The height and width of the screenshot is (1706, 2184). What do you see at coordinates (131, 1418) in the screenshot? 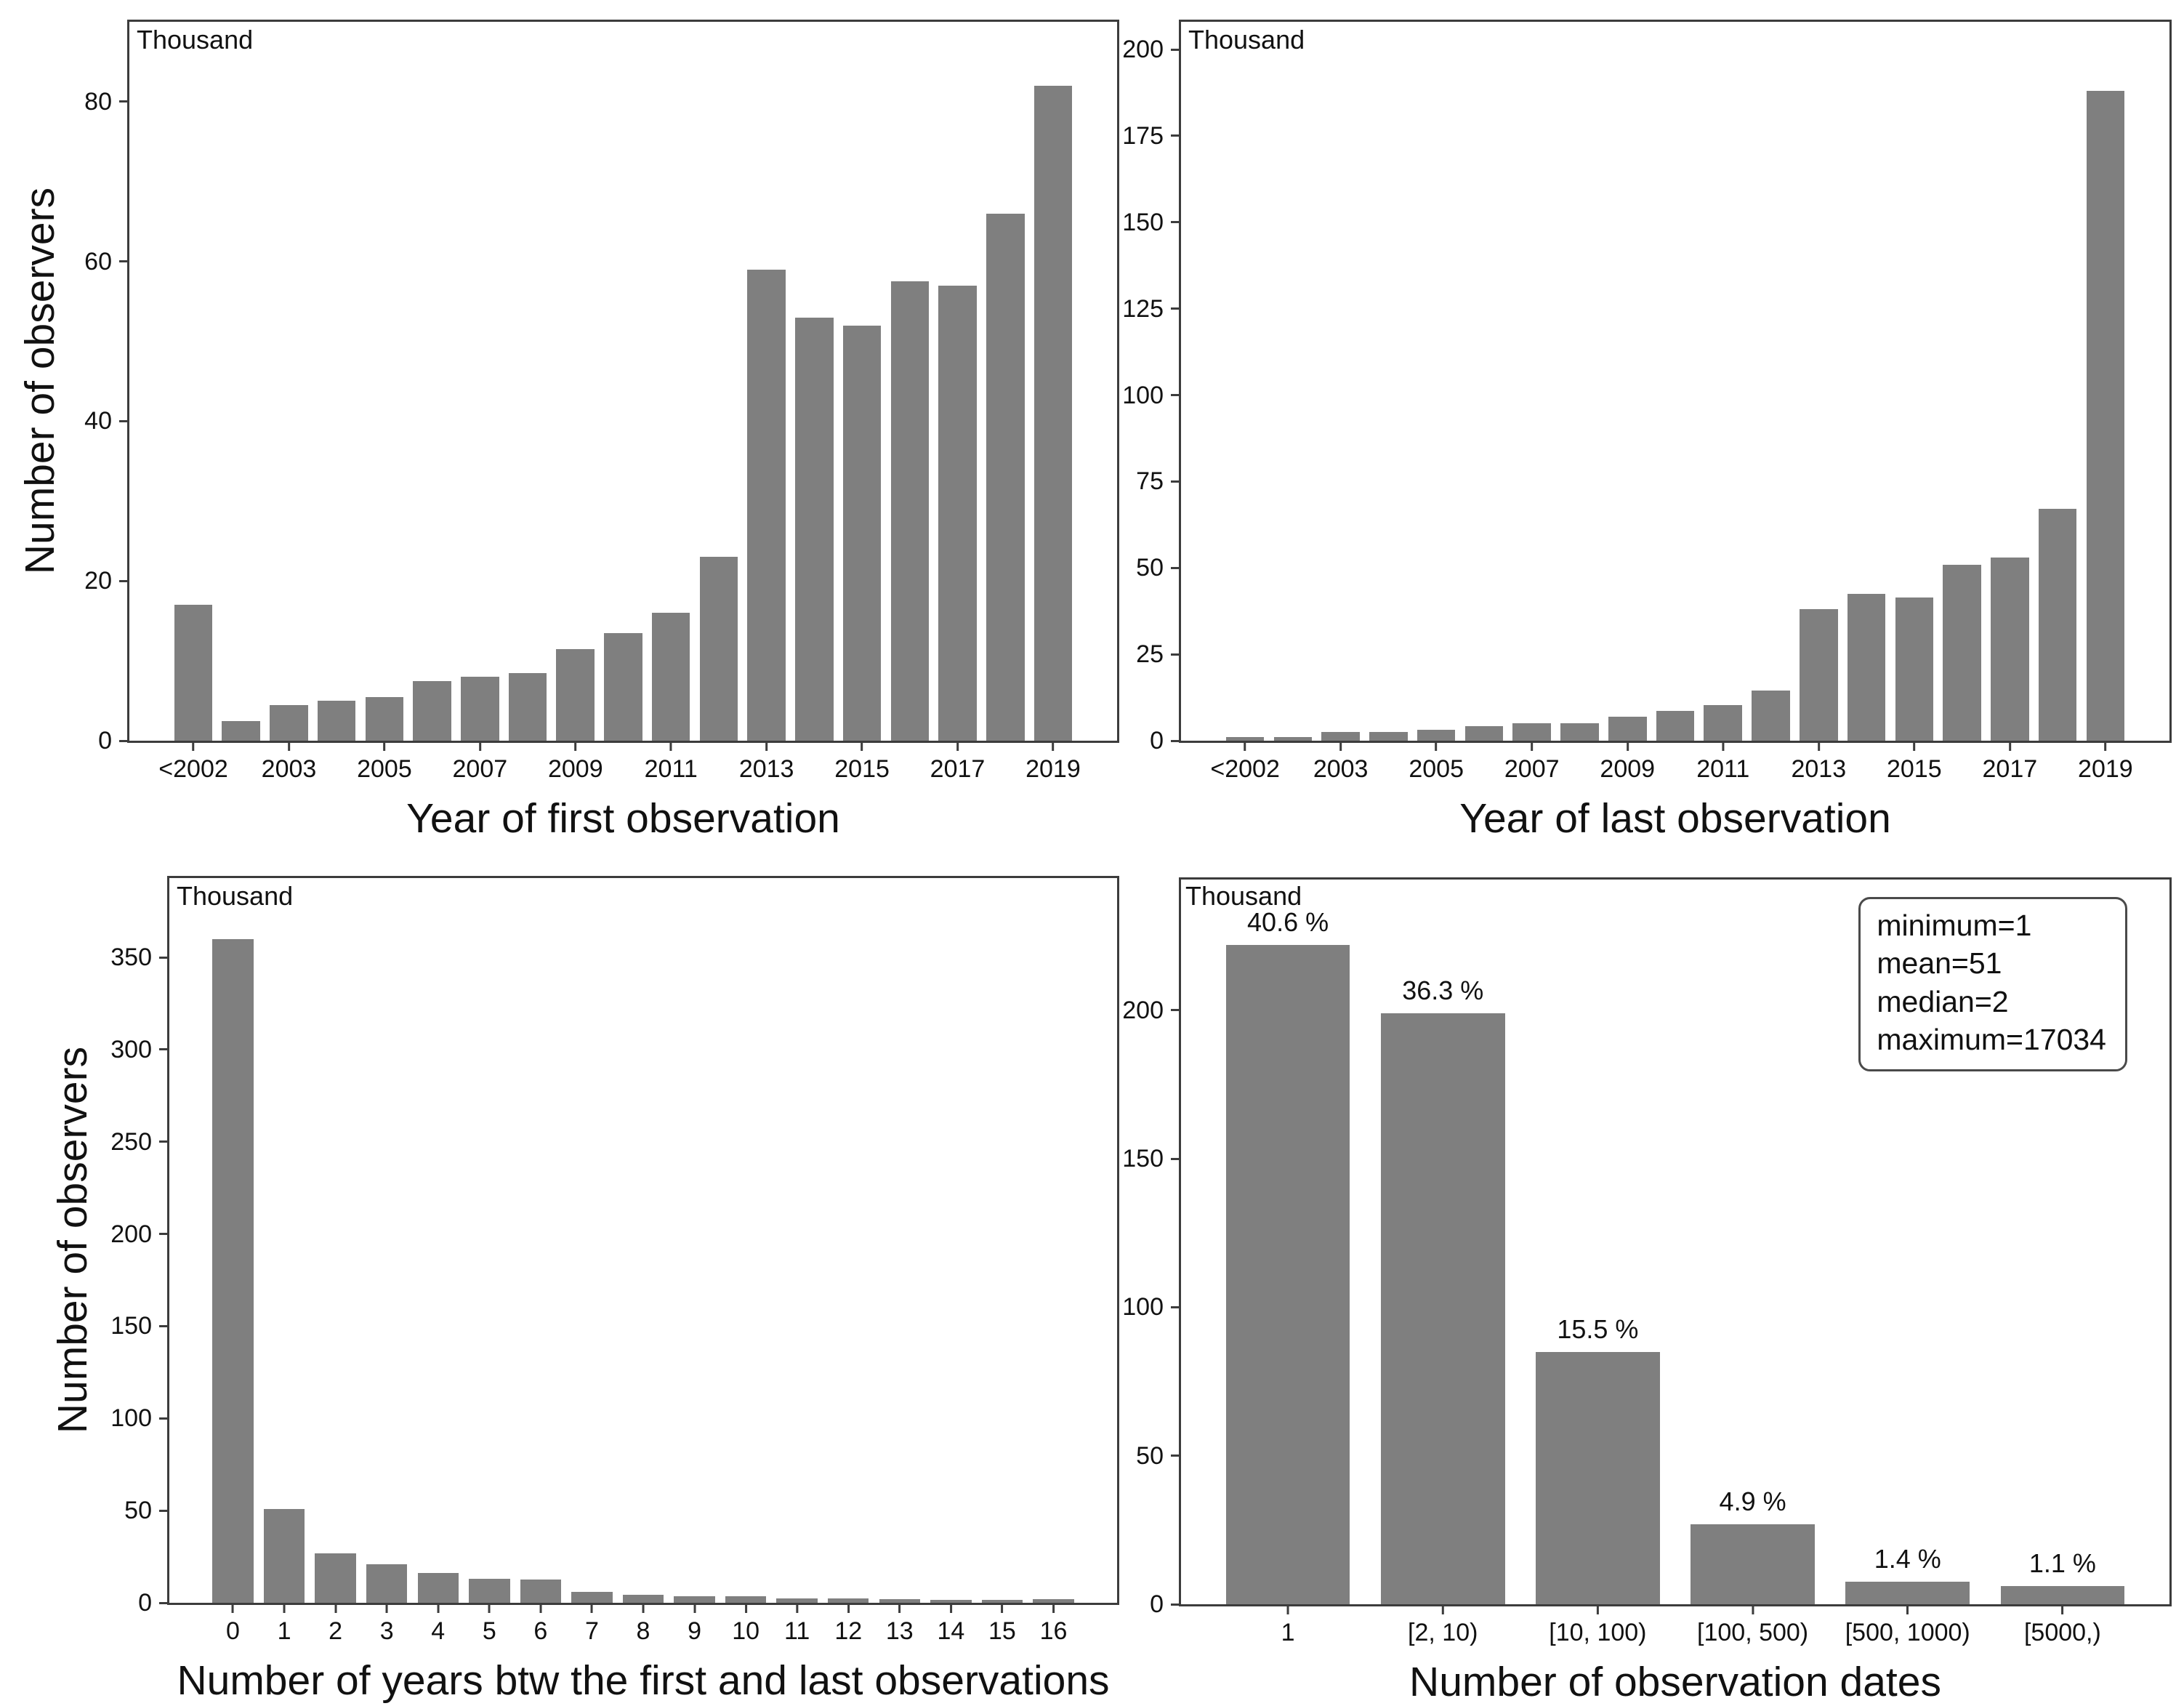
I see `y-tick-label: 100` at bounding box center [131, 1418].